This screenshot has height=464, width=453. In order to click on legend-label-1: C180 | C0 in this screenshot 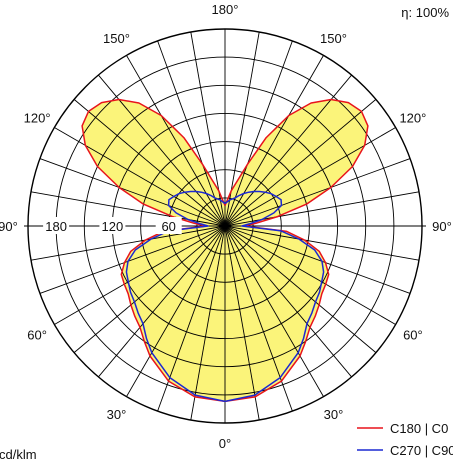, I will do `click(419, 428)`.